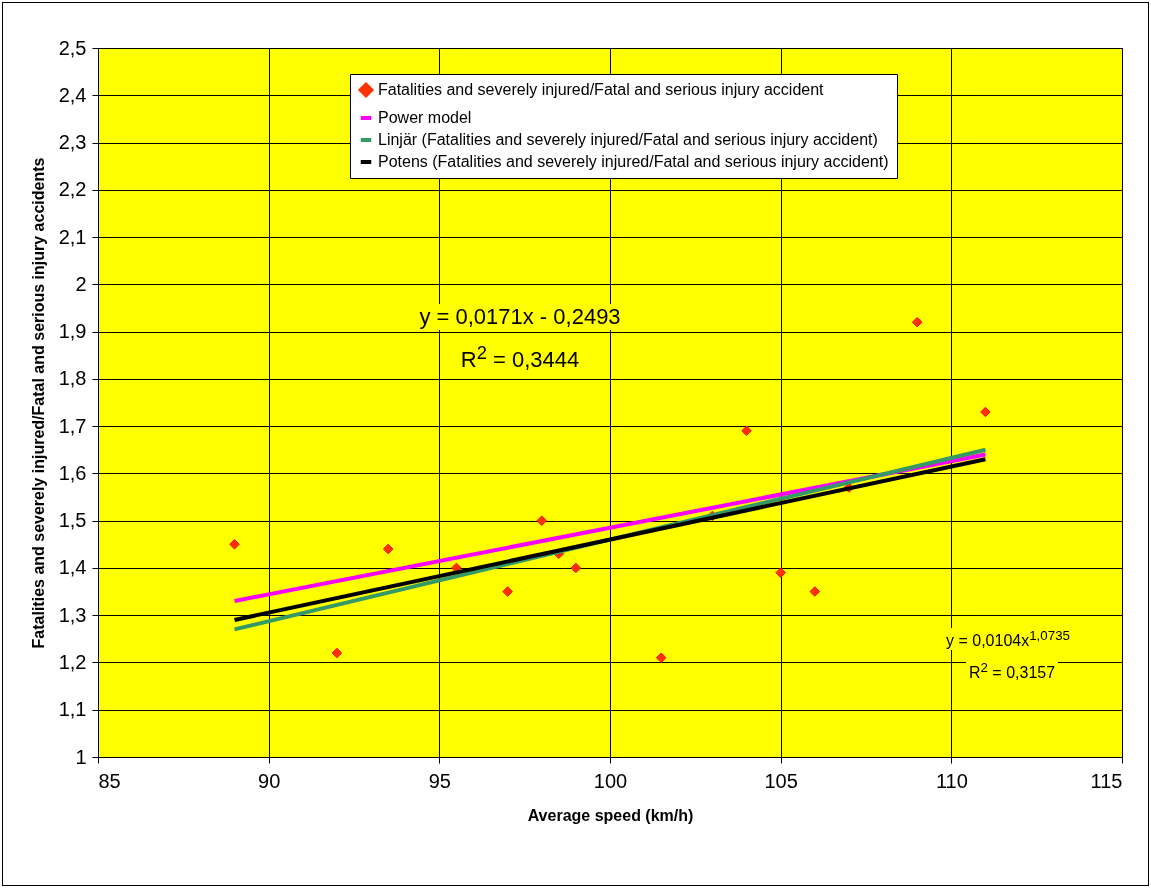  I want to click on y-tick-label: 1,1, so click(72, 709).